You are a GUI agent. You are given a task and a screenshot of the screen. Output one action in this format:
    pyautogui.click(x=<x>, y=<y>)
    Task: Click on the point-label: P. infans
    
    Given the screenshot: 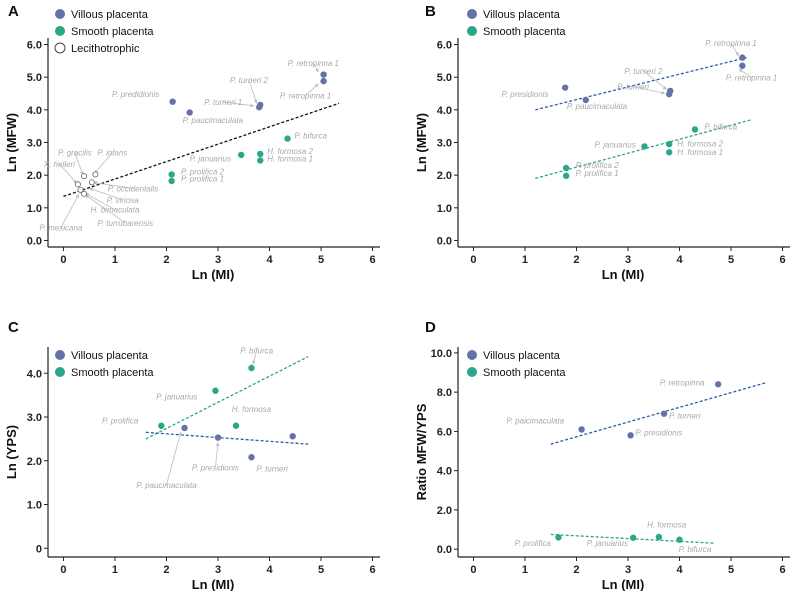 What is the action you would take?
    pyautogui.click(x=112, y=153)
    